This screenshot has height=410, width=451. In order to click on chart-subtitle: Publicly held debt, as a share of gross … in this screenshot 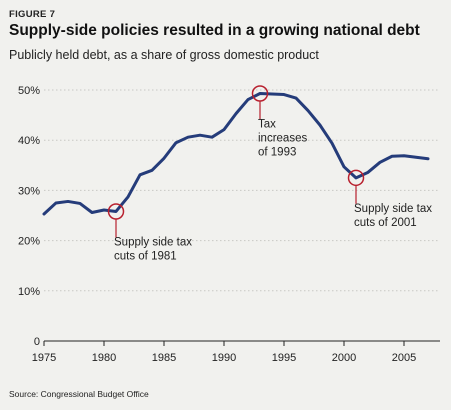, I will do `click(164, 55)`.